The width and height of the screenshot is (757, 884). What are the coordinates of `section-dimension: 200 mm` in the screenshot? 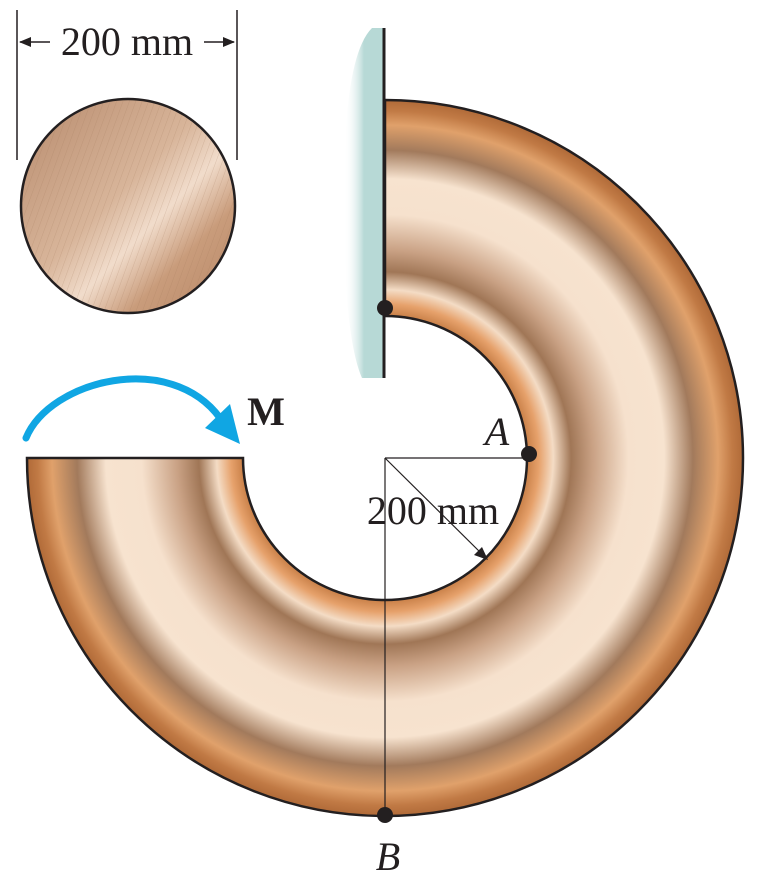 It's located at (127, 85).